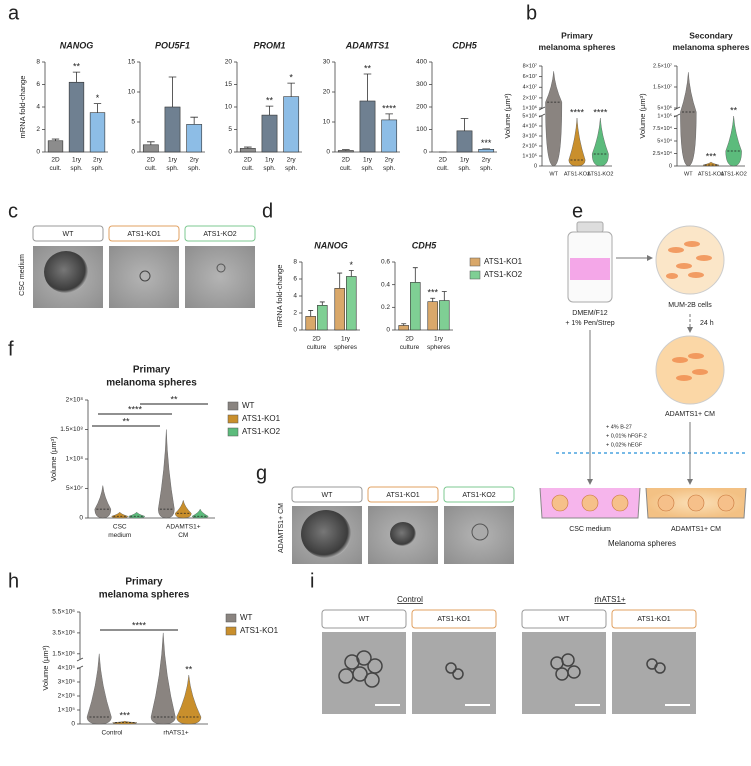  Describe the element at coordinates (577, 211) in the screenshot. I see `panel-letter: e` at that location.